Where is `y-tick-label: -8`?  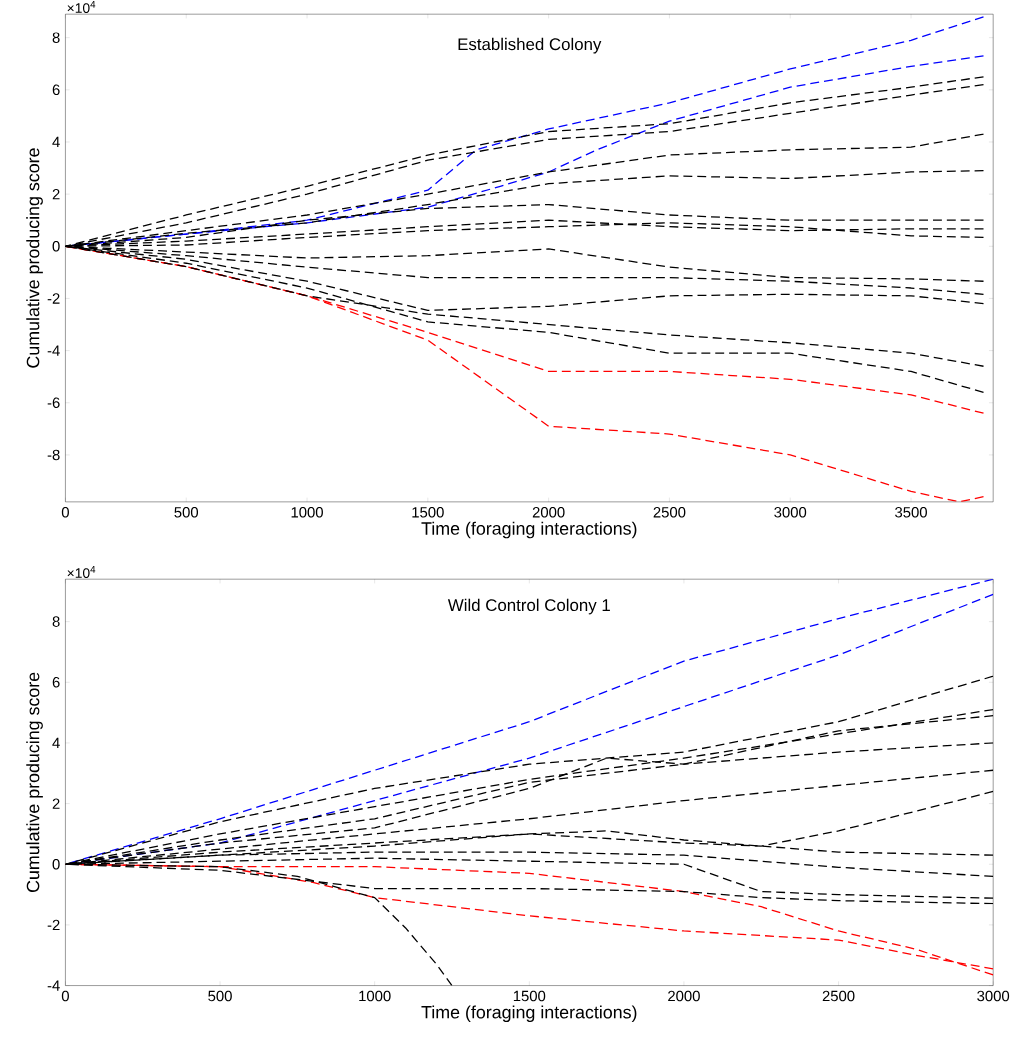
y-tick-label: -8 is located at coordinates (53, 455).